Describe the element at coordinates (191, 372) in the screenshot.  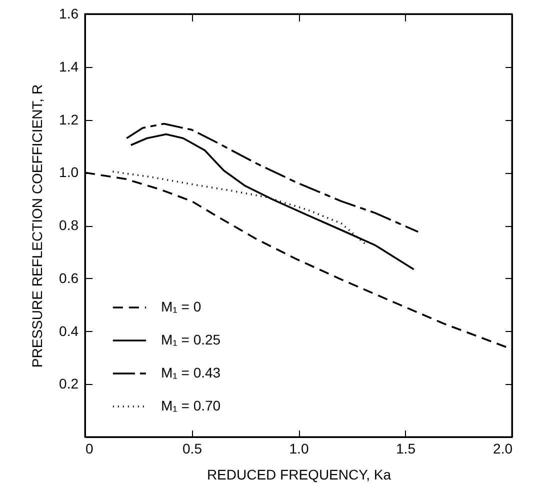
I see `legend-label: M₁ = 0.43` at that location.